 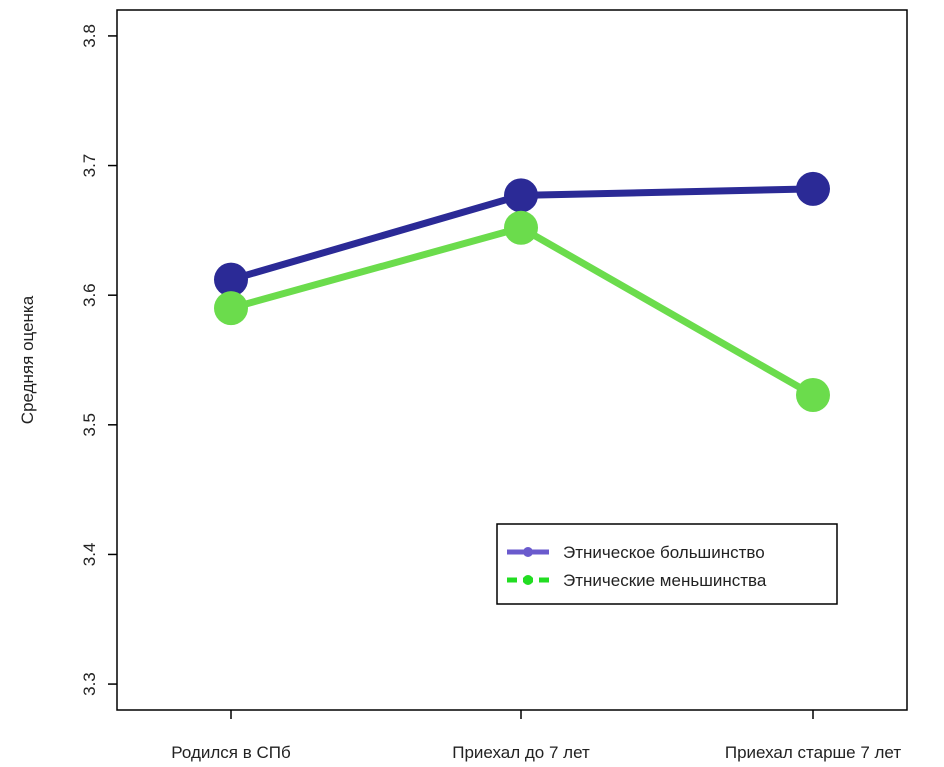 I want to click on legend-box, so click(x=667, y=564).